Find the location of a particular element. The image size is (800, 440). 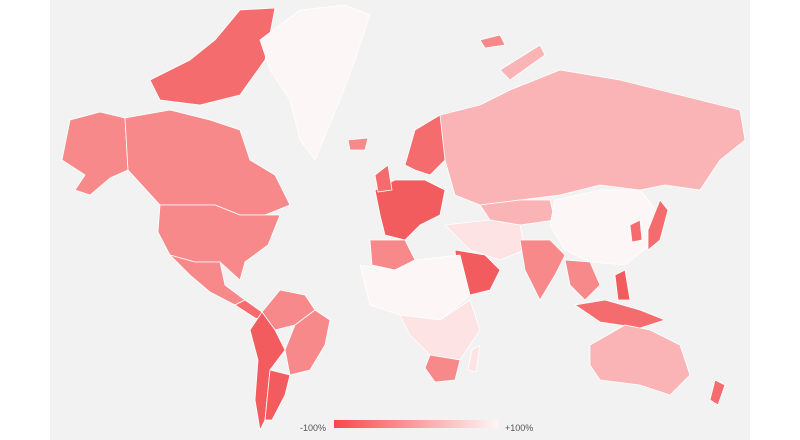

region-russia is located at coordinates (592, 137).